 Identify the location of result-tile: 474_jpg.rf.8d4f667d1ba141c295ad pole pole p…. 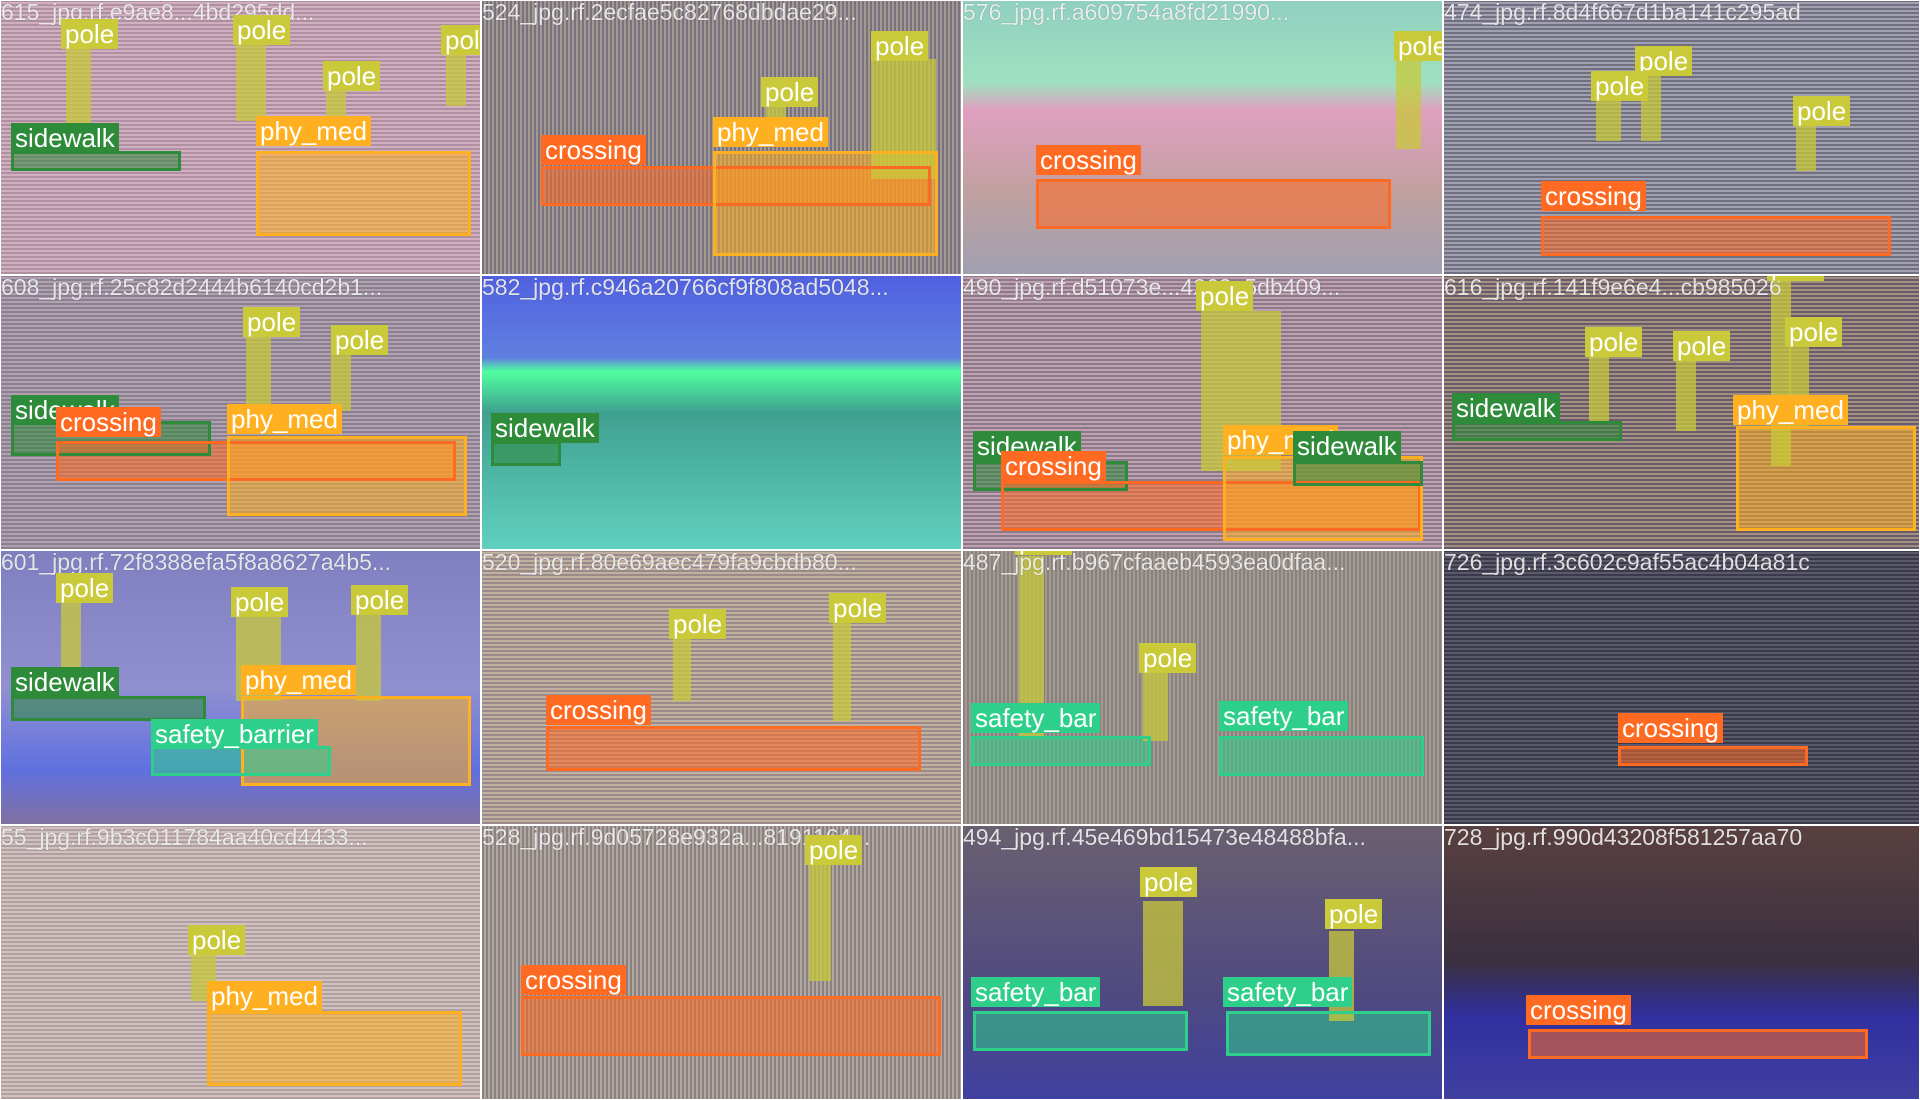
(1681, 137).